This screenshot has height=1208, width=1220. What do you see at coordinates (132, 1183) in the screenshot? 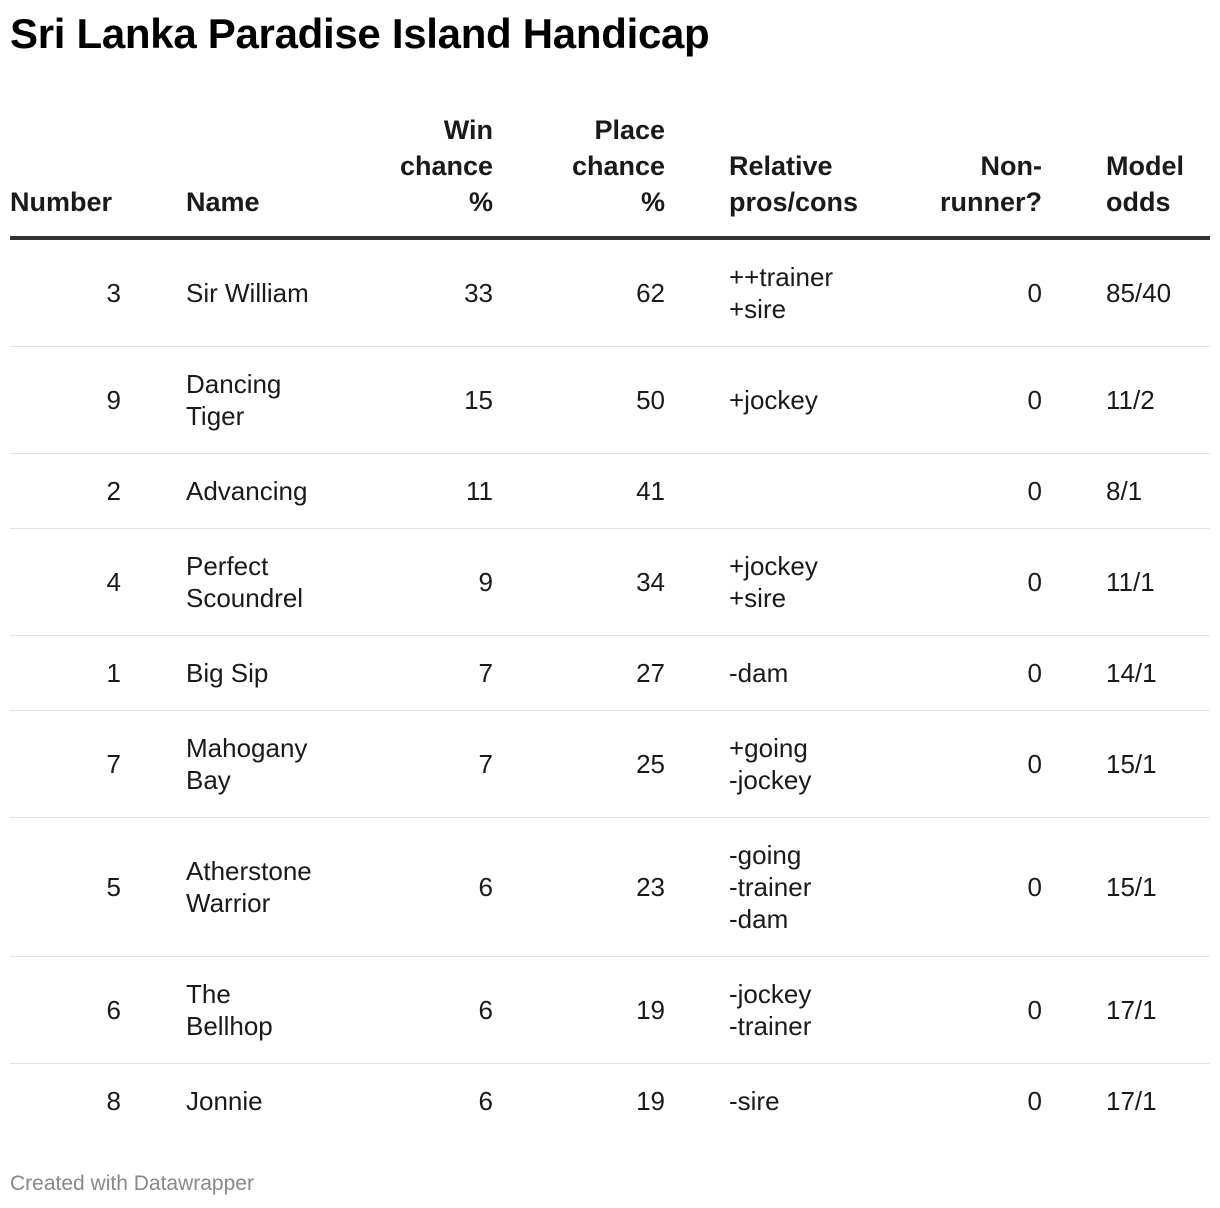
I see `datawrapper-credit: Created with Datawrapper` at bounding box center [132, 1183].